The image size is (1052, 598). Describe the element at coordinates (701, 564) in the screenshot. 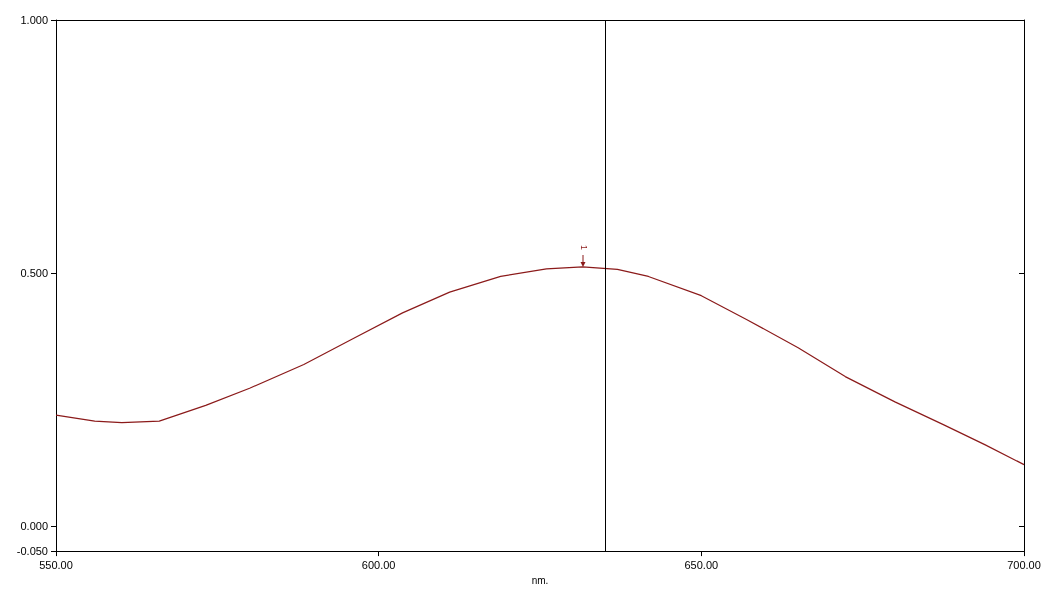

I see `x-tick-label: 650.00` at that location.